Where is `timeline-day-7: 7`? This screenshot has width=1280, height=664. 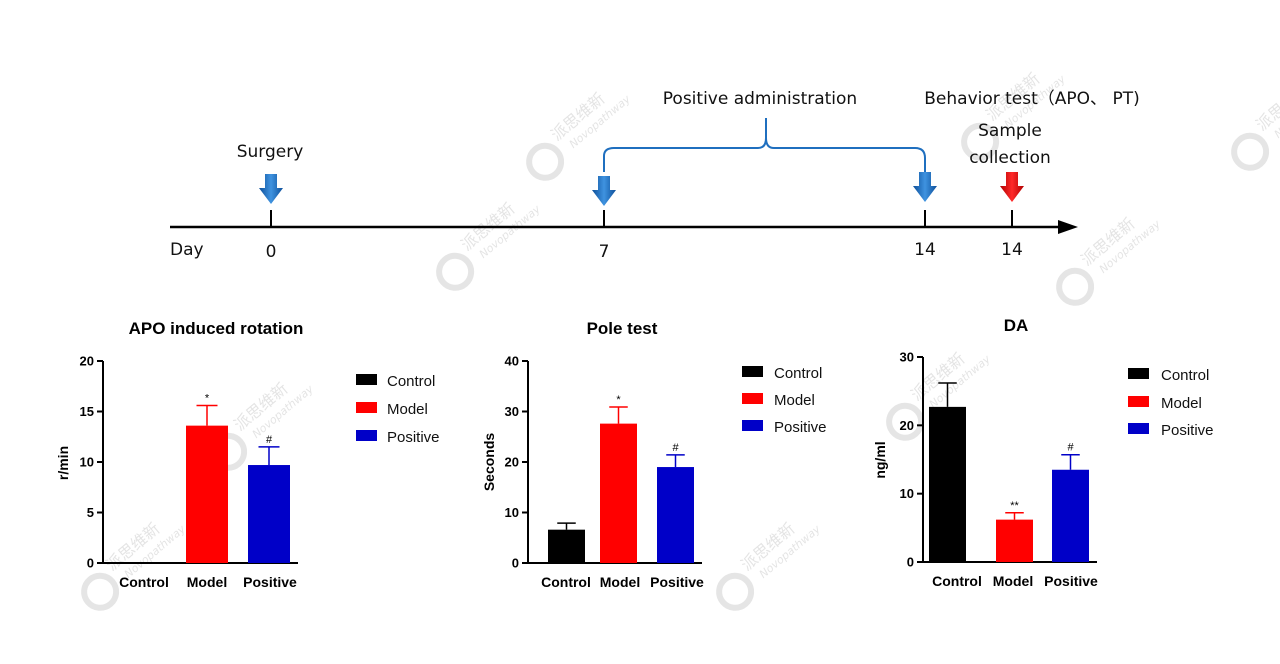 timeline-day-7: 7 is located at coordinates (604, 252).